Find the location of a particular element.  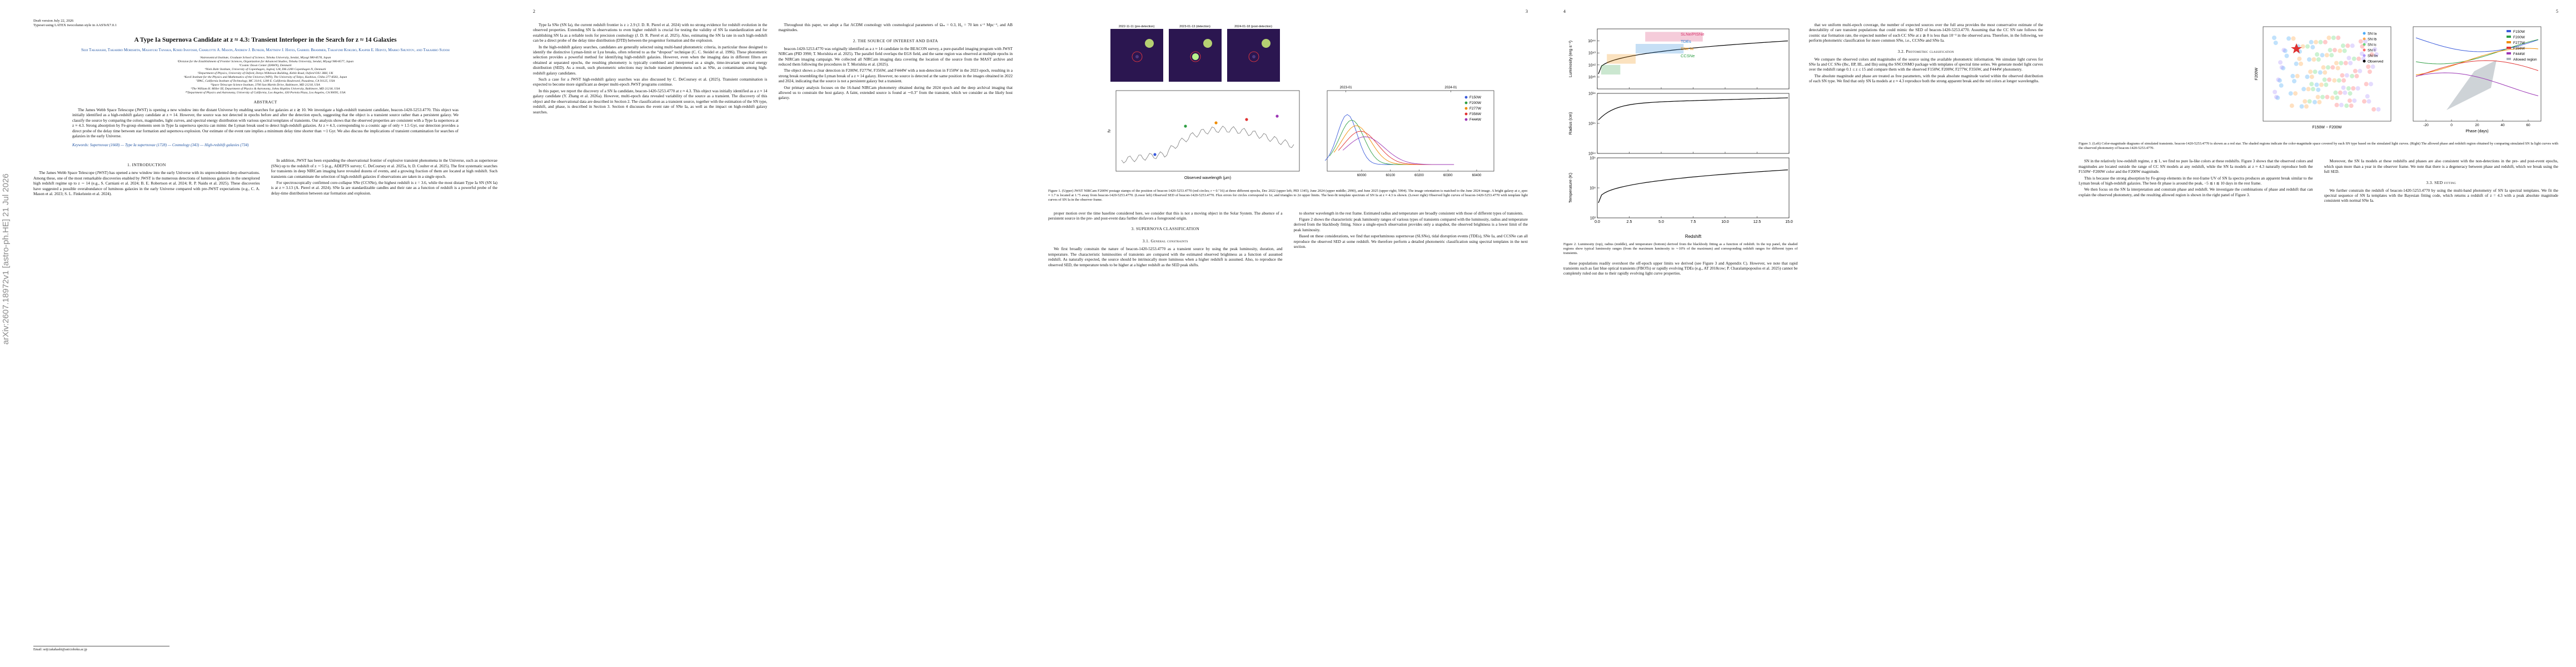

stamp-title: 2023-01-13 (detection) is located at coordinates (1194, 26).